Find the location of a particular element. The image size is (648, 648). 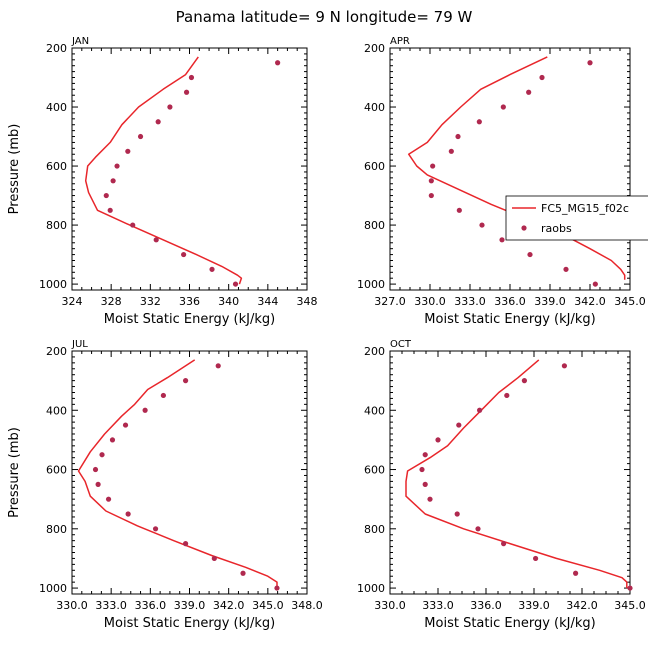

x-tick-label: 348 is located at coordinates (307, 301).